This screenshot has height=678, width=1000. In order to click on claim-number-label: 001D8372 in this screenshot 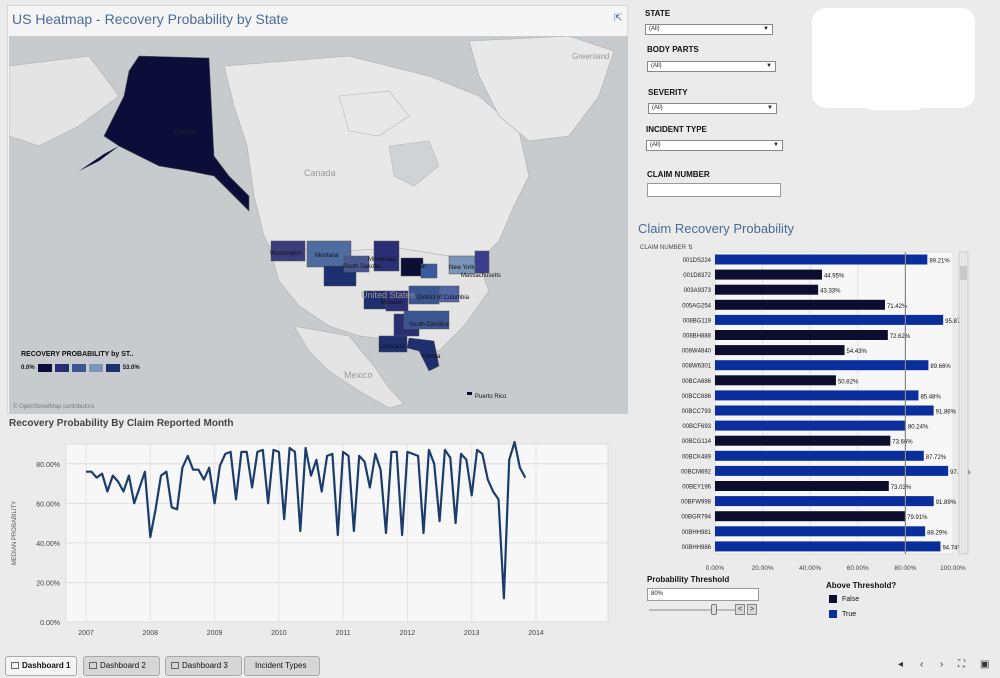, I will do `click(697, 276)`.